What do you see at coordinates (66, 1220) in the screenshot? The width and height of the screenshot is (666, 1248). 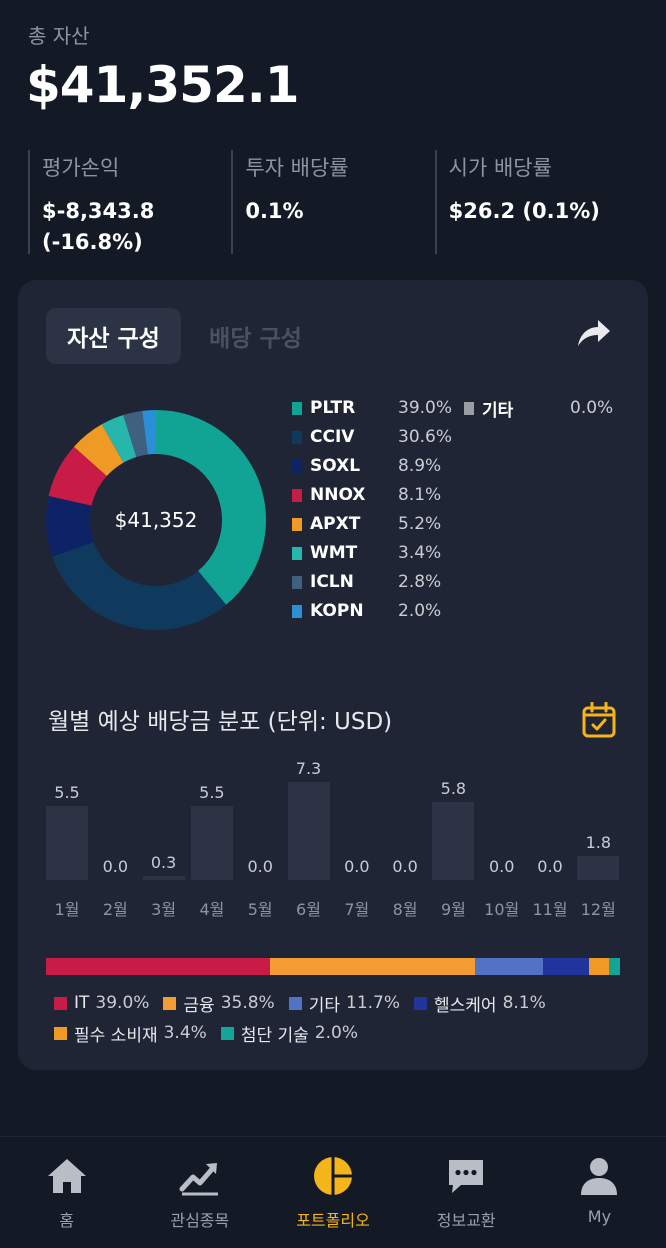 I see `nav-label: 홈` at bounding box center [66, 1220].